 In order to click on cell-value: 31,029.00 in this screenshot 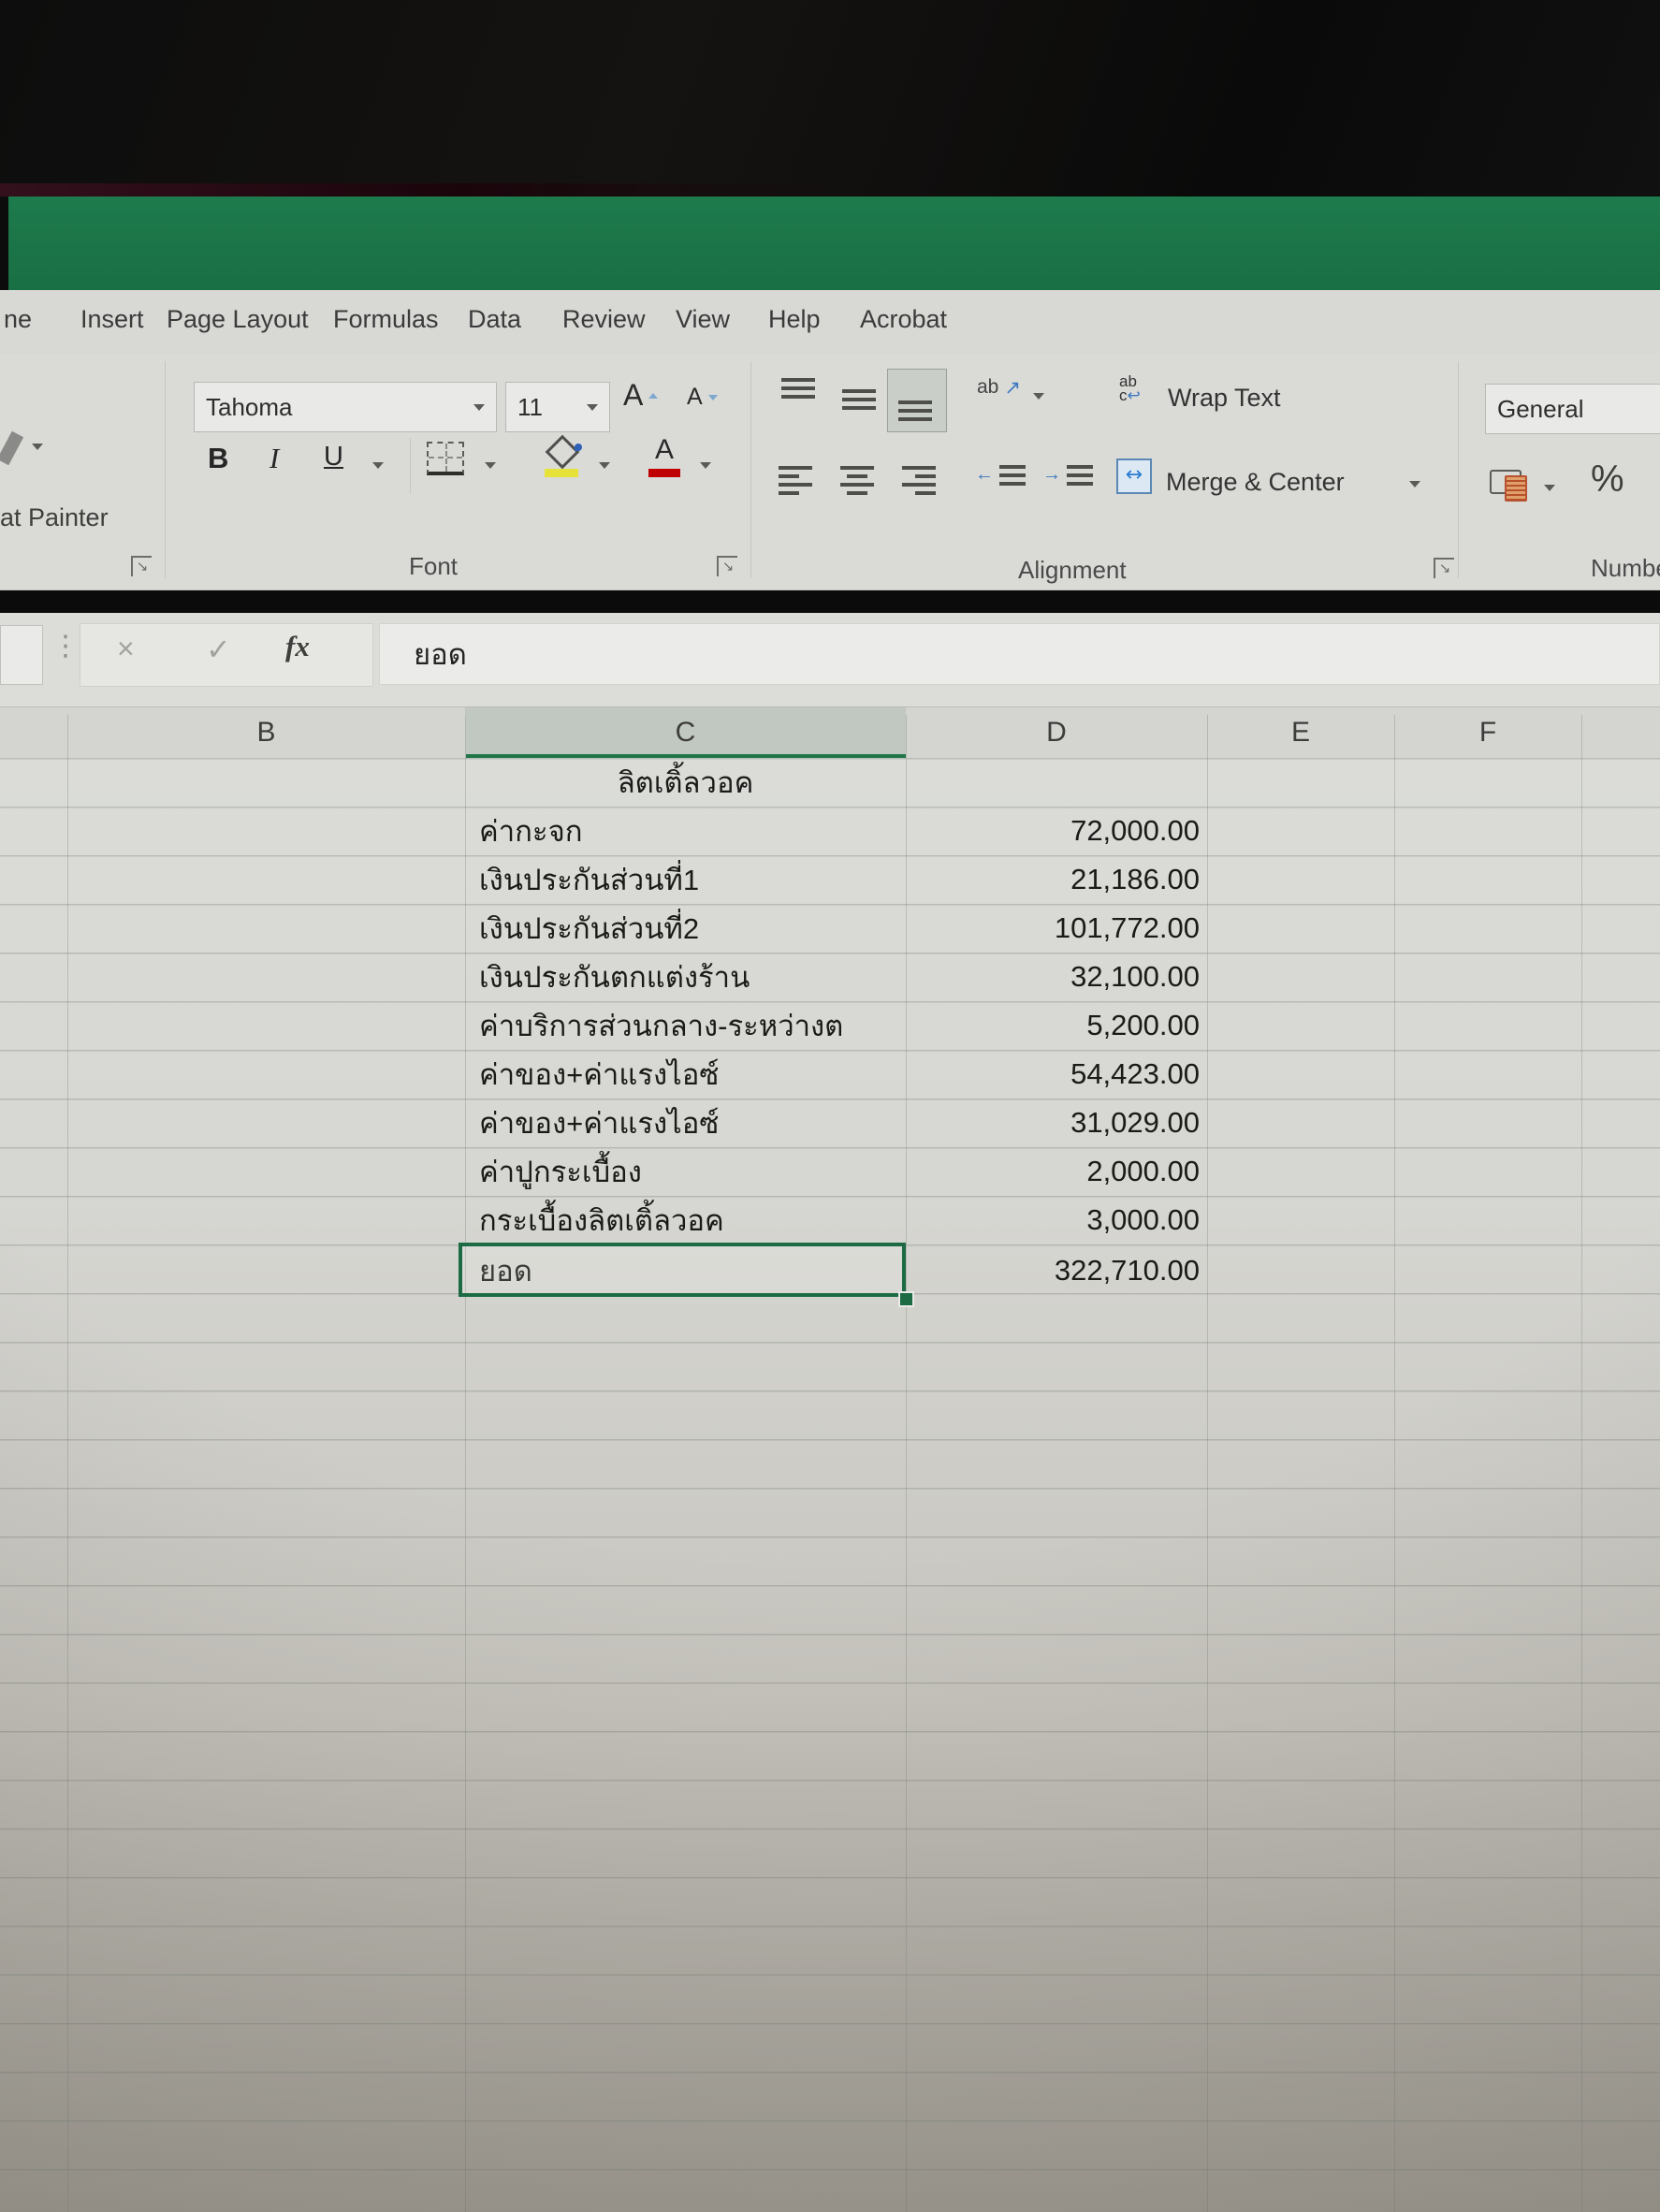, I will do `click(1135, 1122)`.